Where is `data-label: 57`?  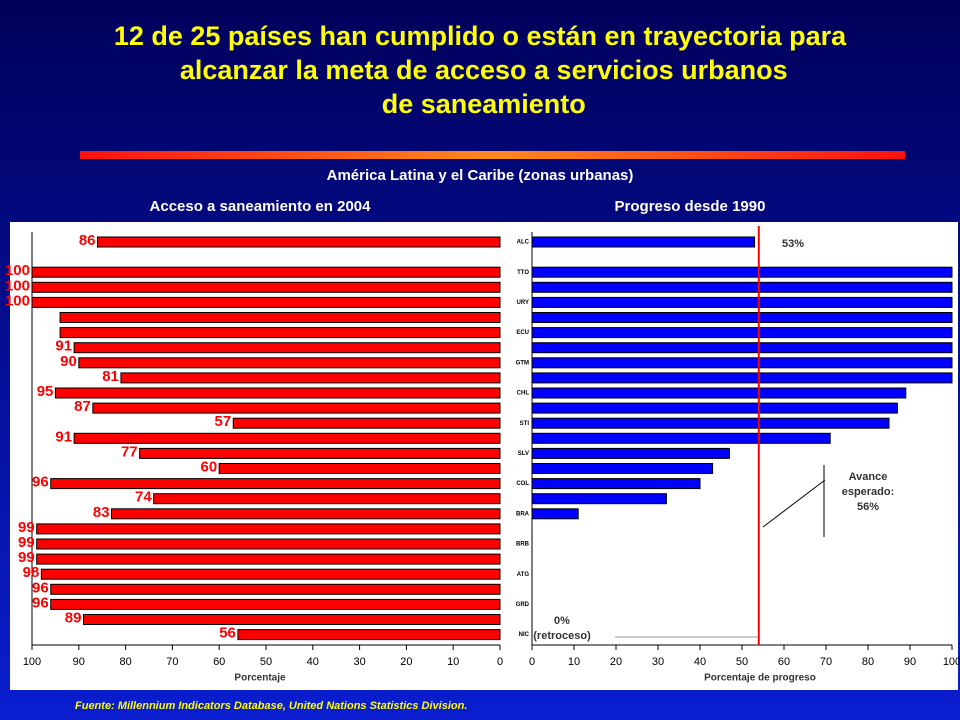 data-label: 57 is located at coordinates (223, 421).